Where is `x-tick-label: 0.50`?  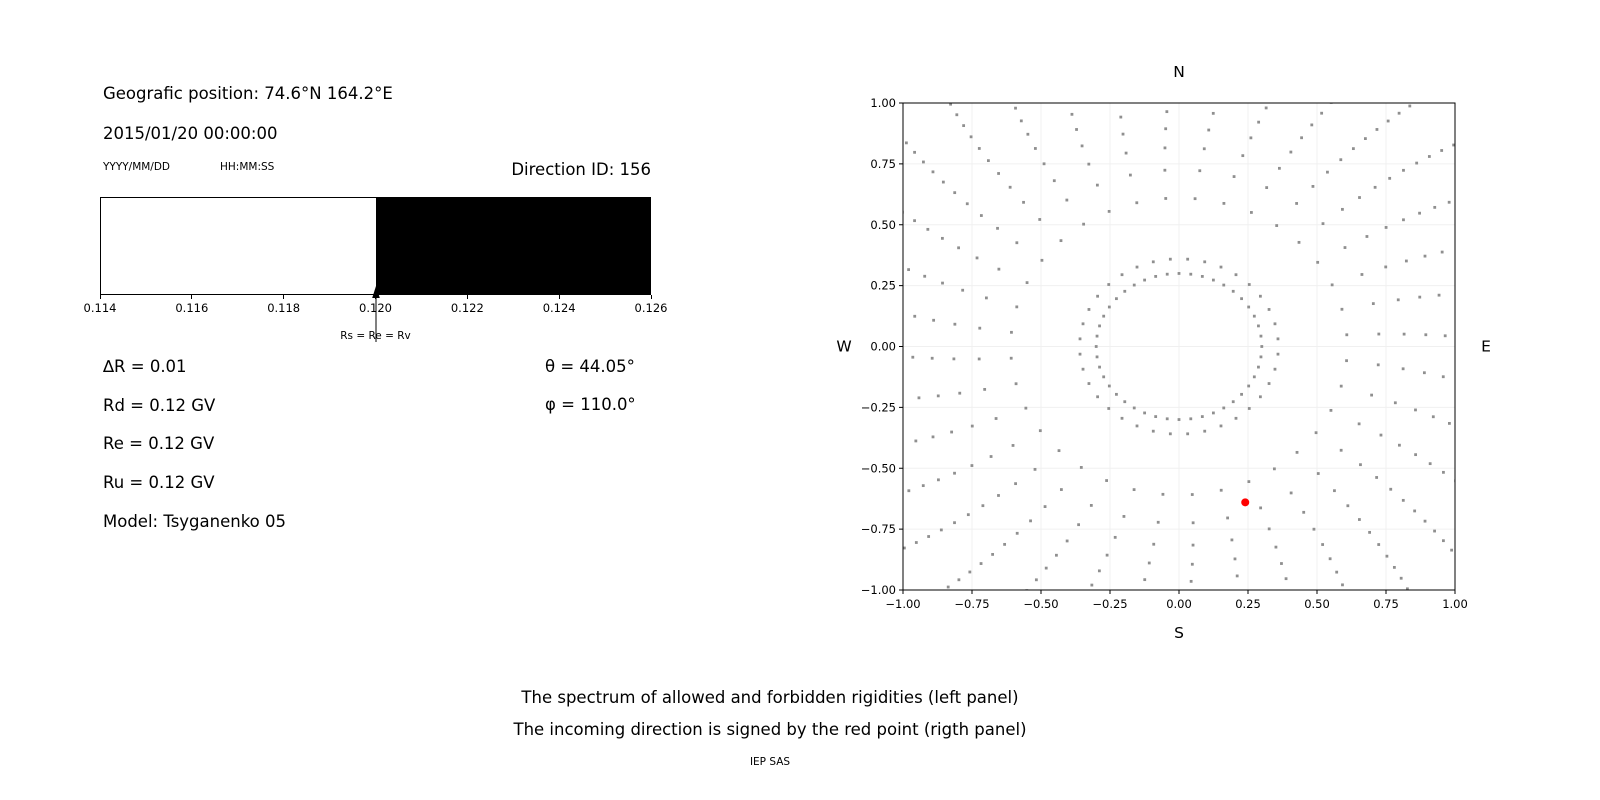
x-tick-label: 0.50 is located at coordinates (1317, 604).